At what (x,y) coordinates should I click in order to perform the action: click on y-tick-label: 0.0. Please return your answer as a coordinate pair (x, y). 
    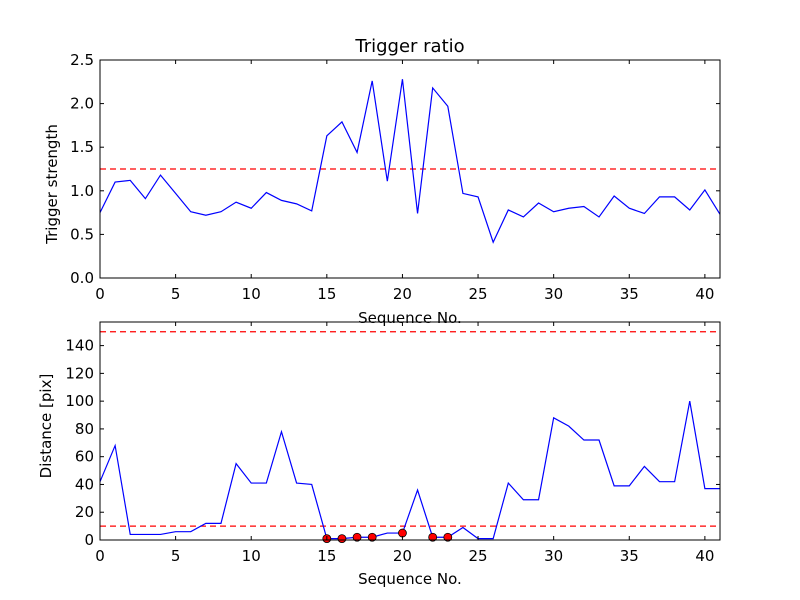
    Looking at the image, I should click on (82, 278).